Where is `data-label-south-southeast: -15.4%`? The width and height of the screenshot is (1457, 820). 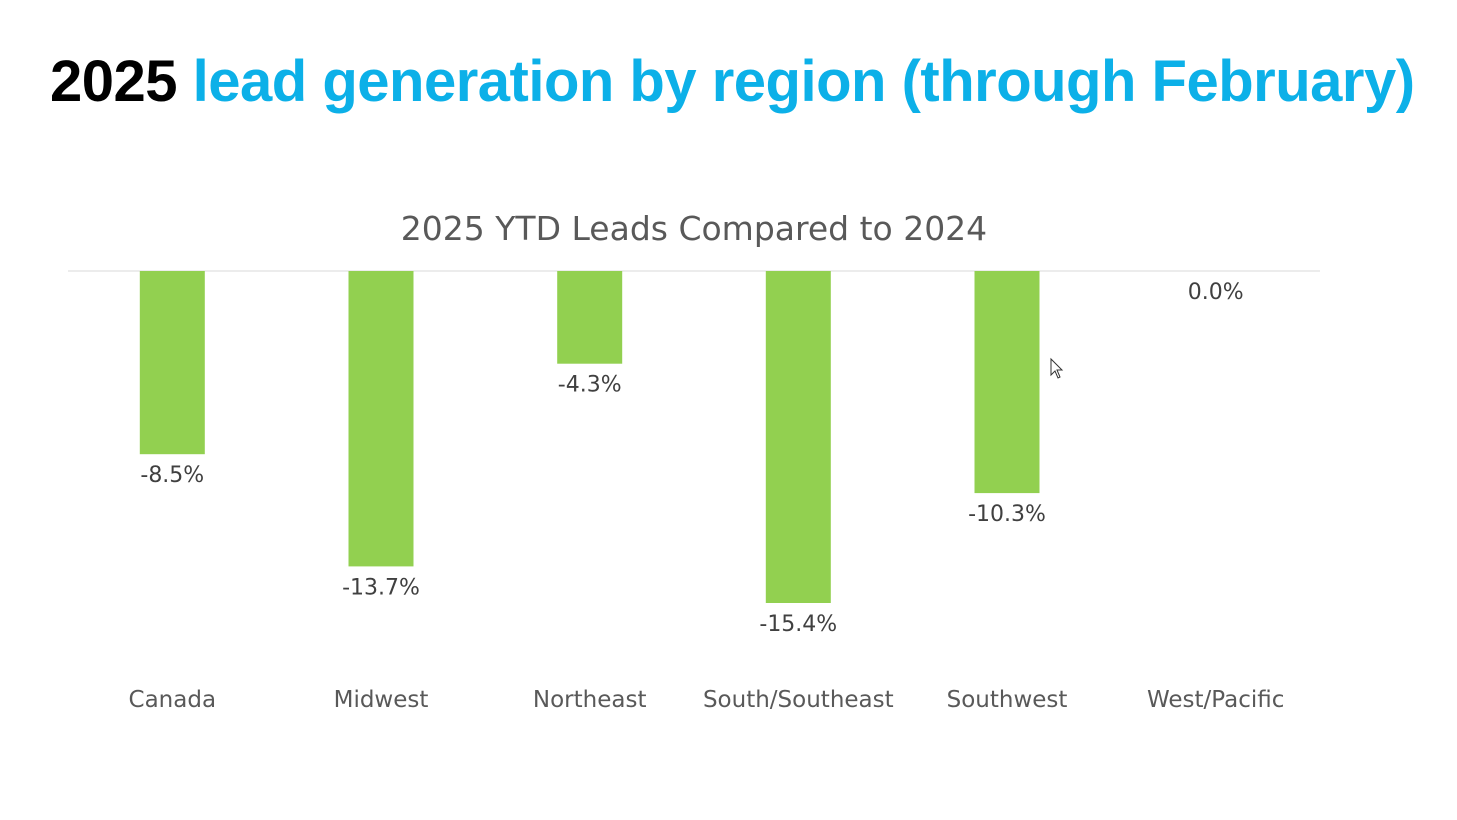
data-label-south-southeast: -15.4% is located at coordinates (798, 624).